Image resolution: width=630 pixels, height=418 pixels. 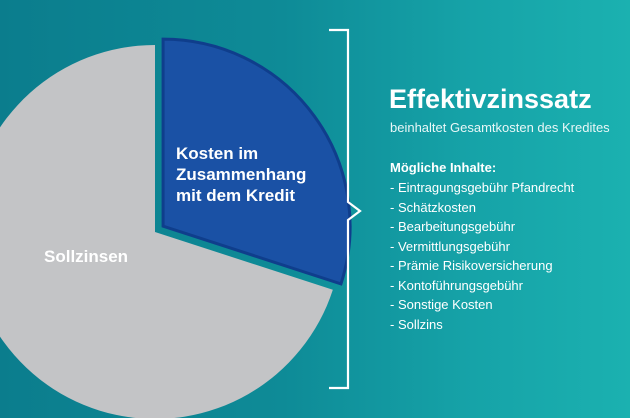 I want to click on slice-credit-costs-label: Kosten im Zusammenhang mit dem Kredit, so click(x=241, y=174).